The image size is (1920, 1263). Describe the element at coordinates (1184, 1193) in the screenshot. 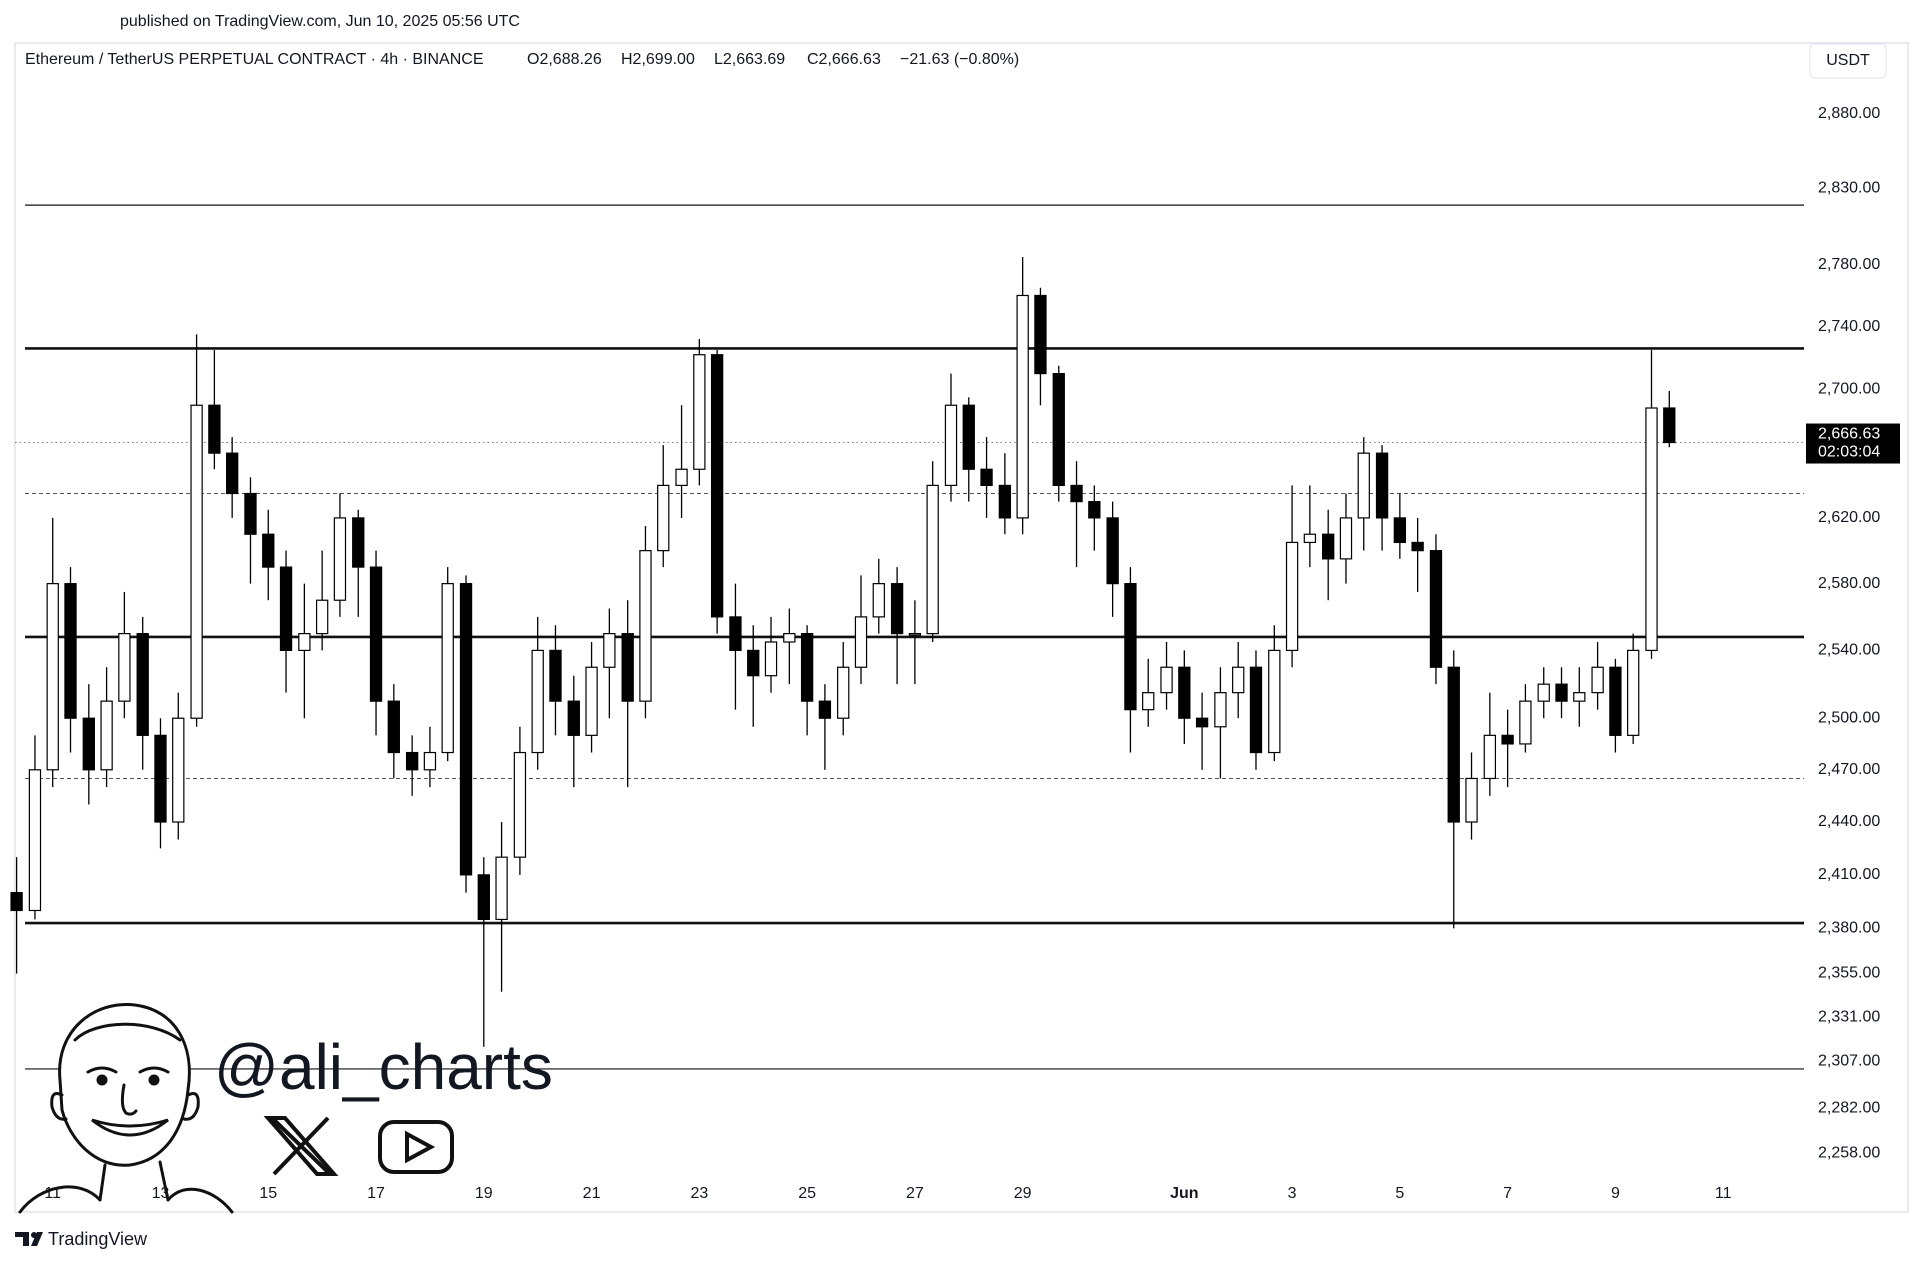

I see `x-tick-label: Jun` at that location.